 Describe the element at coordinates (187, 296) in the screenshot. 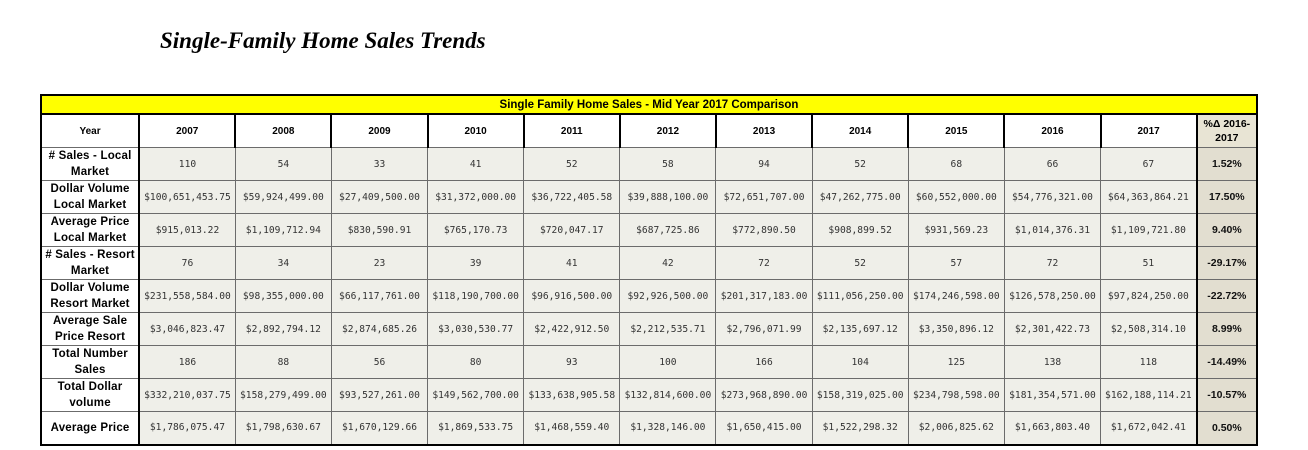

I see `table-cell: $231,558,584.00` at that location.